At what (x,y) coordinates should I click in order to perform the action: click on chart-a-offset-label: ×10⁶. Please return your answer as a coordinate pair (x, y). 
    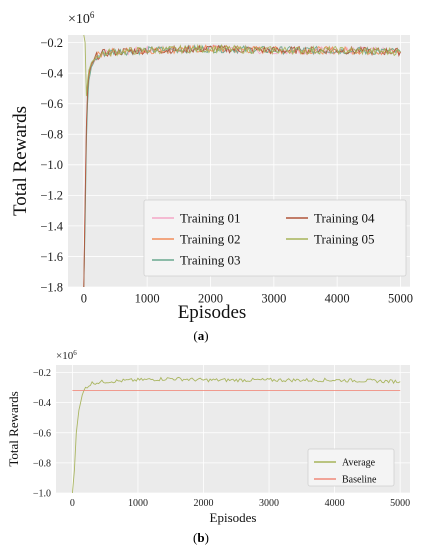
    Looking at the image, I should click on (81, 18).